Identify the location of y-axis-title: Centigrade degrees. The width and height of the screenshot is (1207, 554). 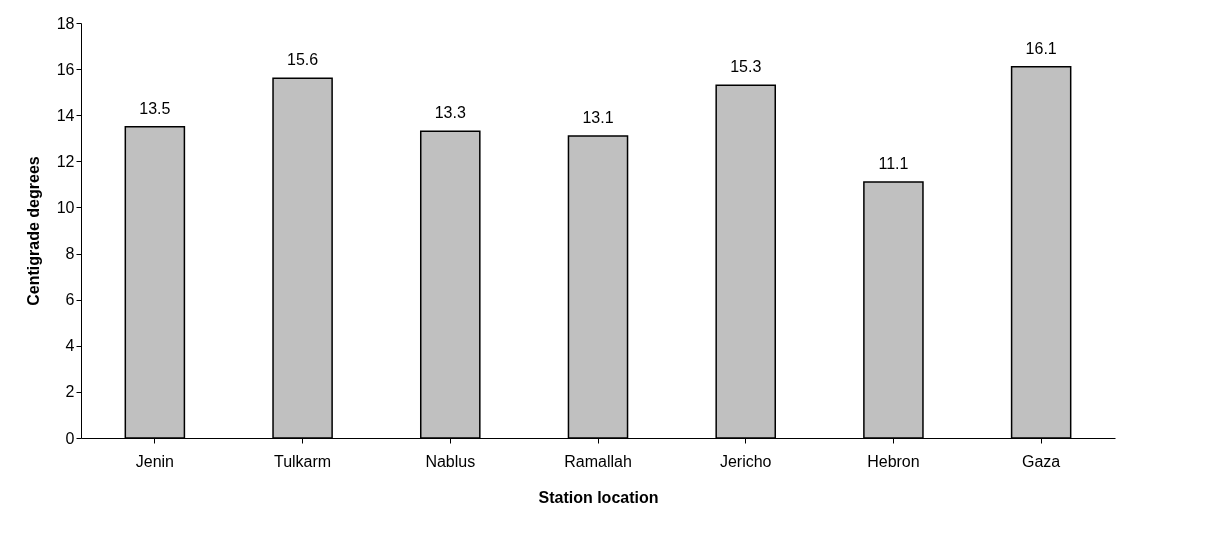
(33, 231).